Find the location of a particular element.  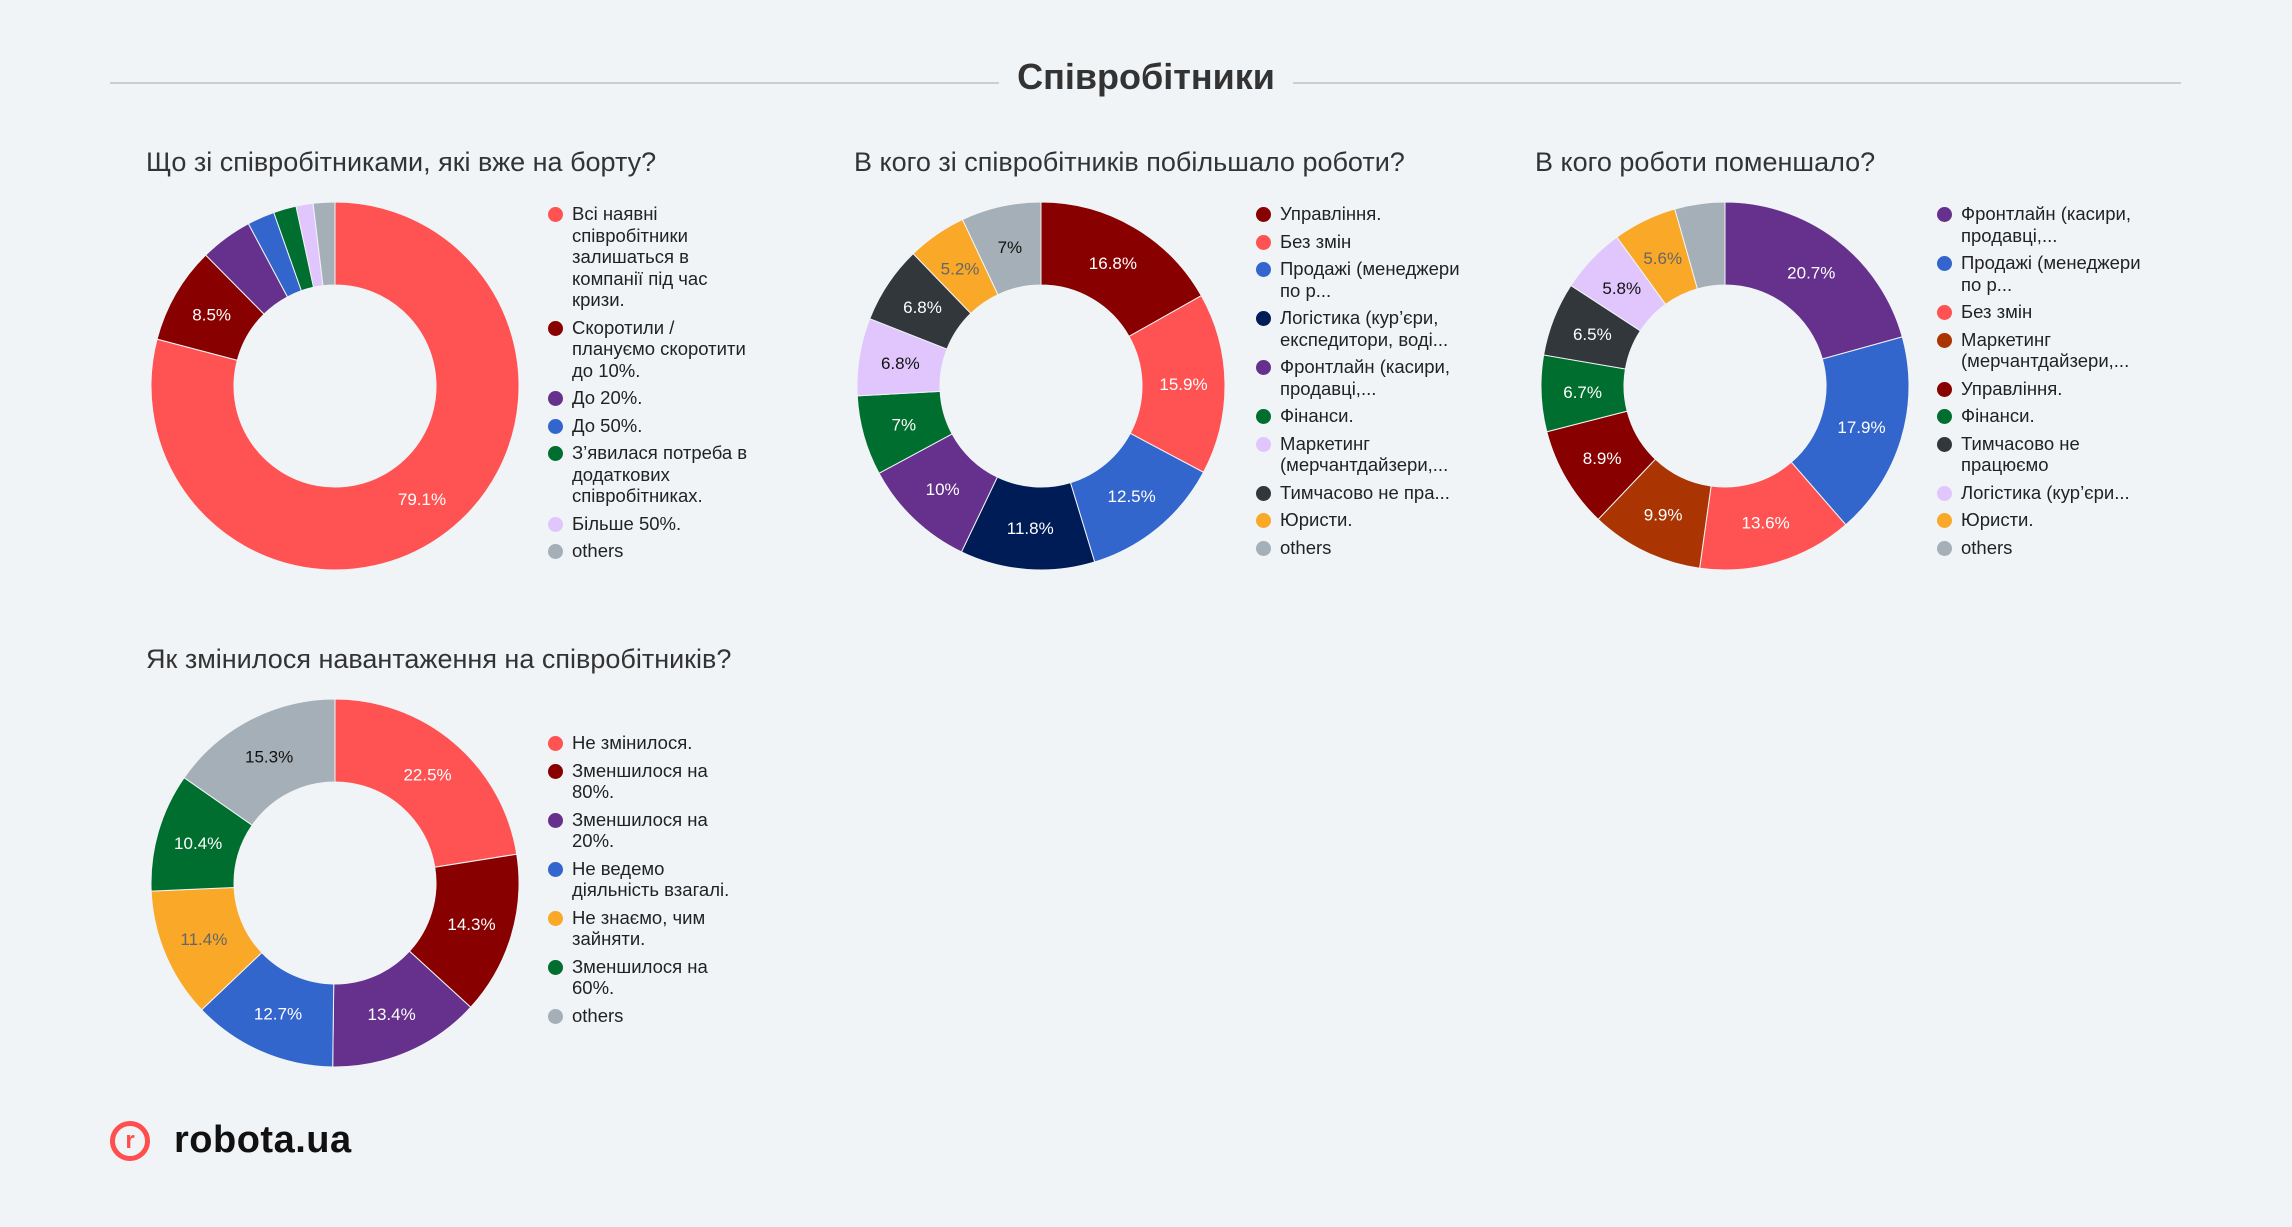

slice-label: 5.8% is located at coordinates (1621, 288).